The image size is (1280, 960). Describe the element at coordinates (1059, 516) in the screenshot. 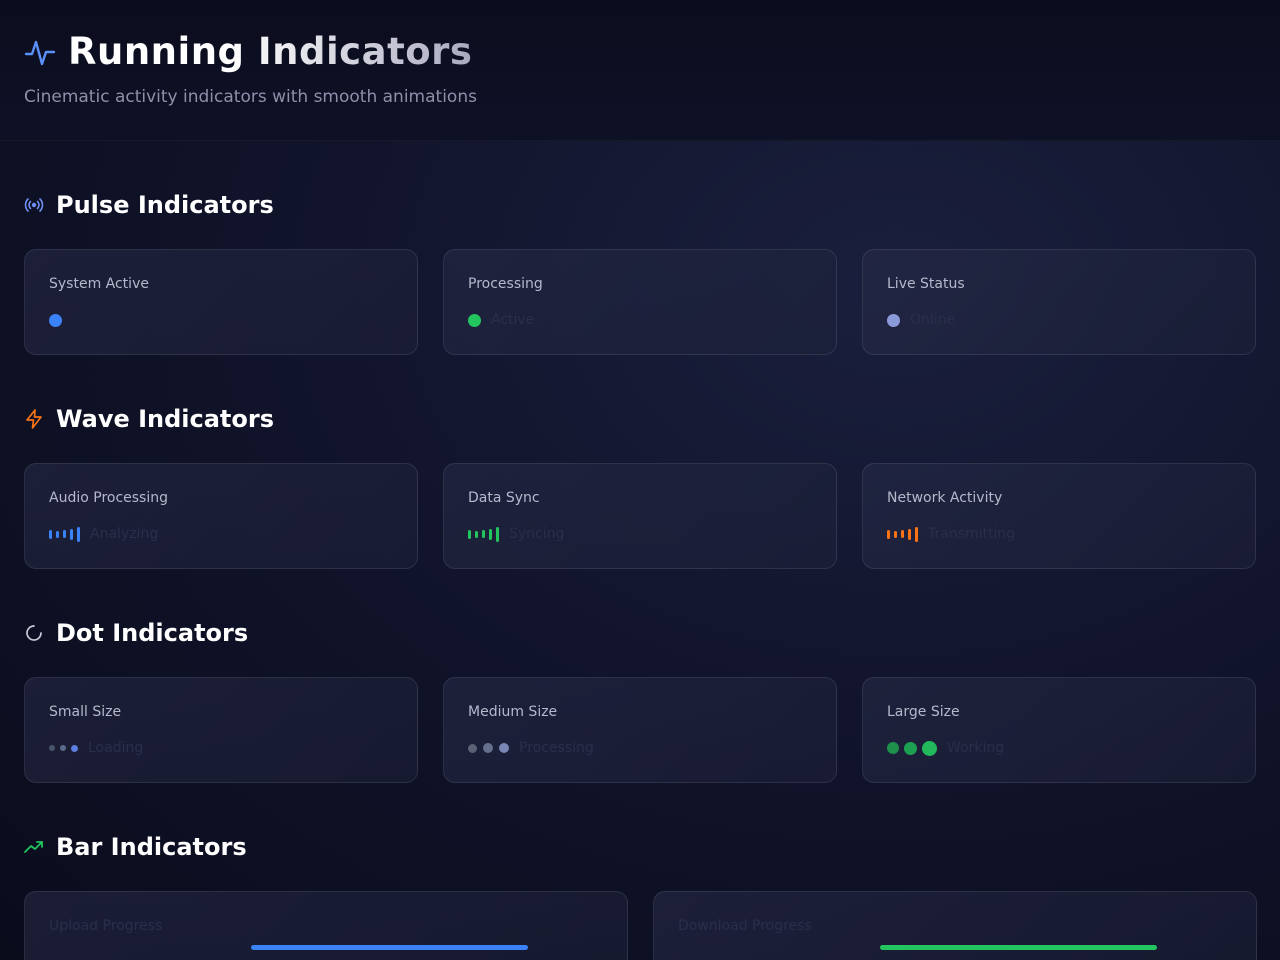

I see `wave-card-network-activity: Network Activity Transmitting` at that location.